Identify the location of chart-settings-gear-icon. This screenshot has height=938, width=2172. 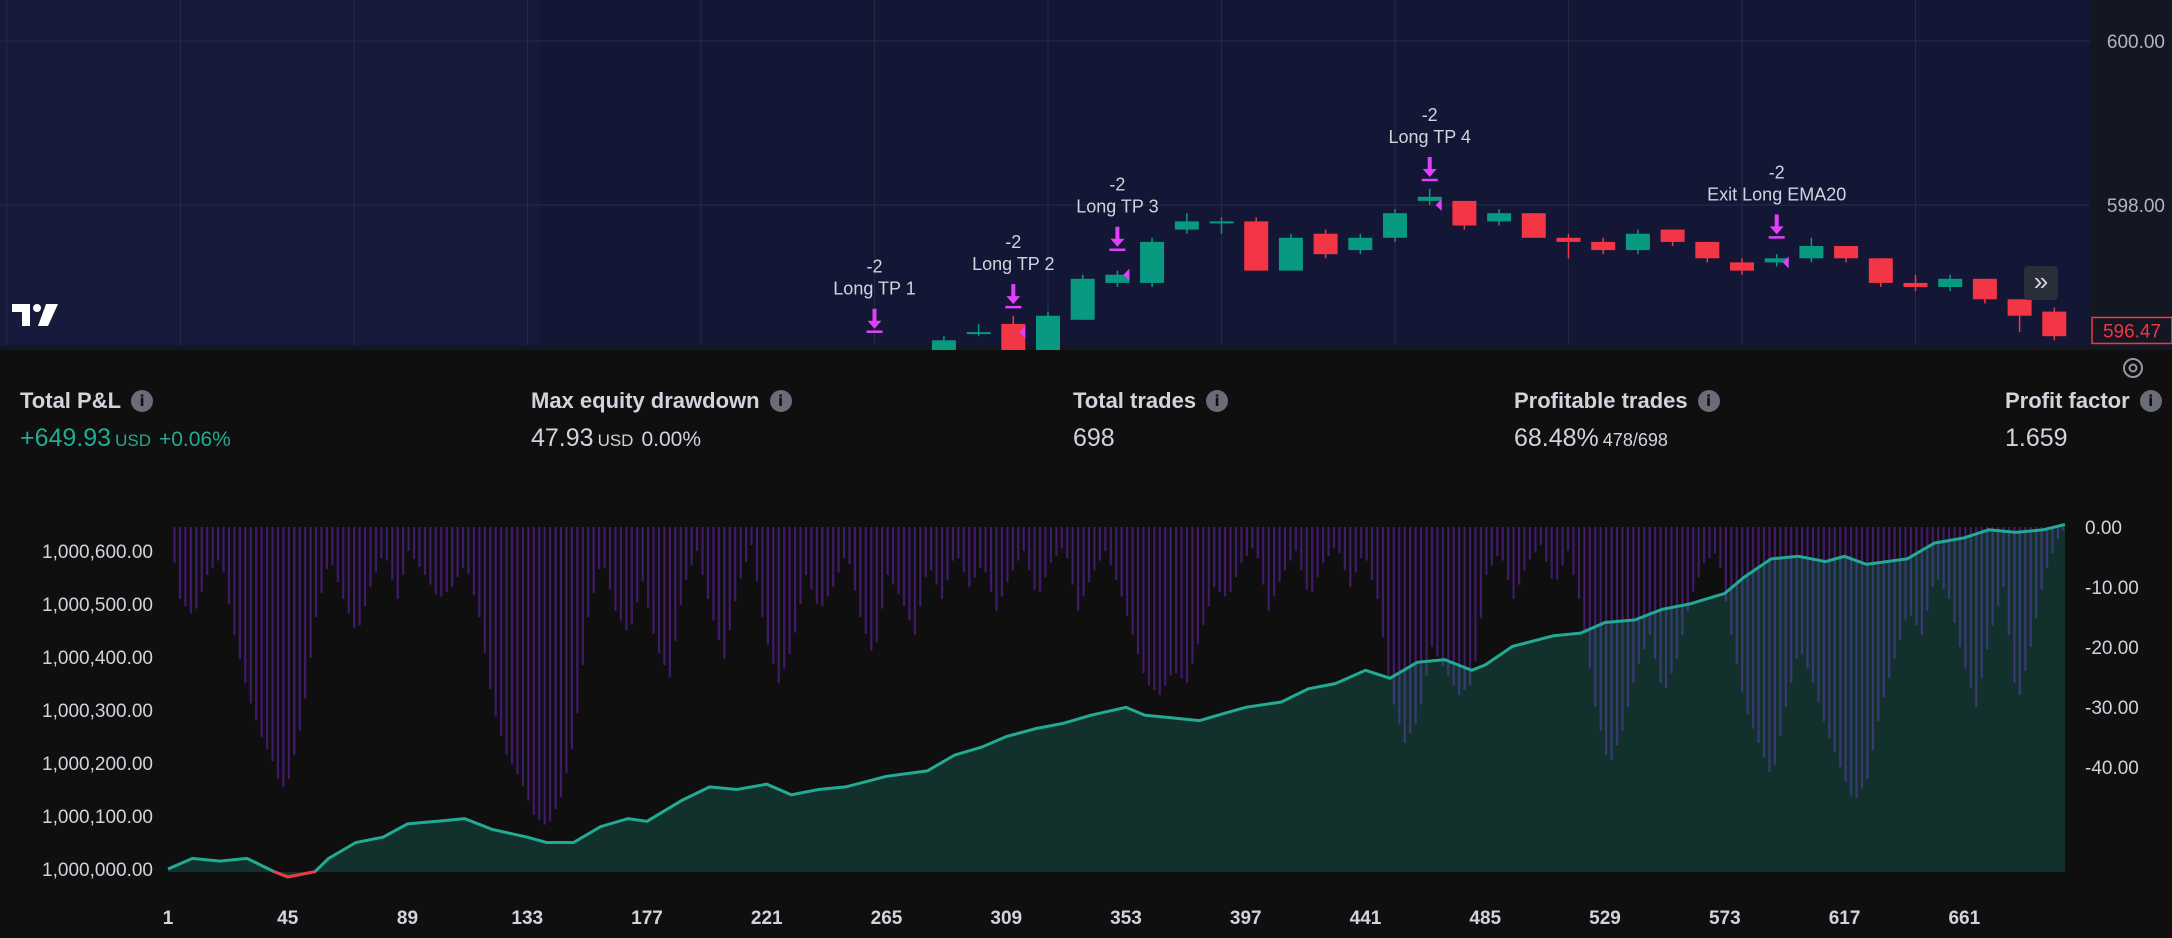
(2133, 368).